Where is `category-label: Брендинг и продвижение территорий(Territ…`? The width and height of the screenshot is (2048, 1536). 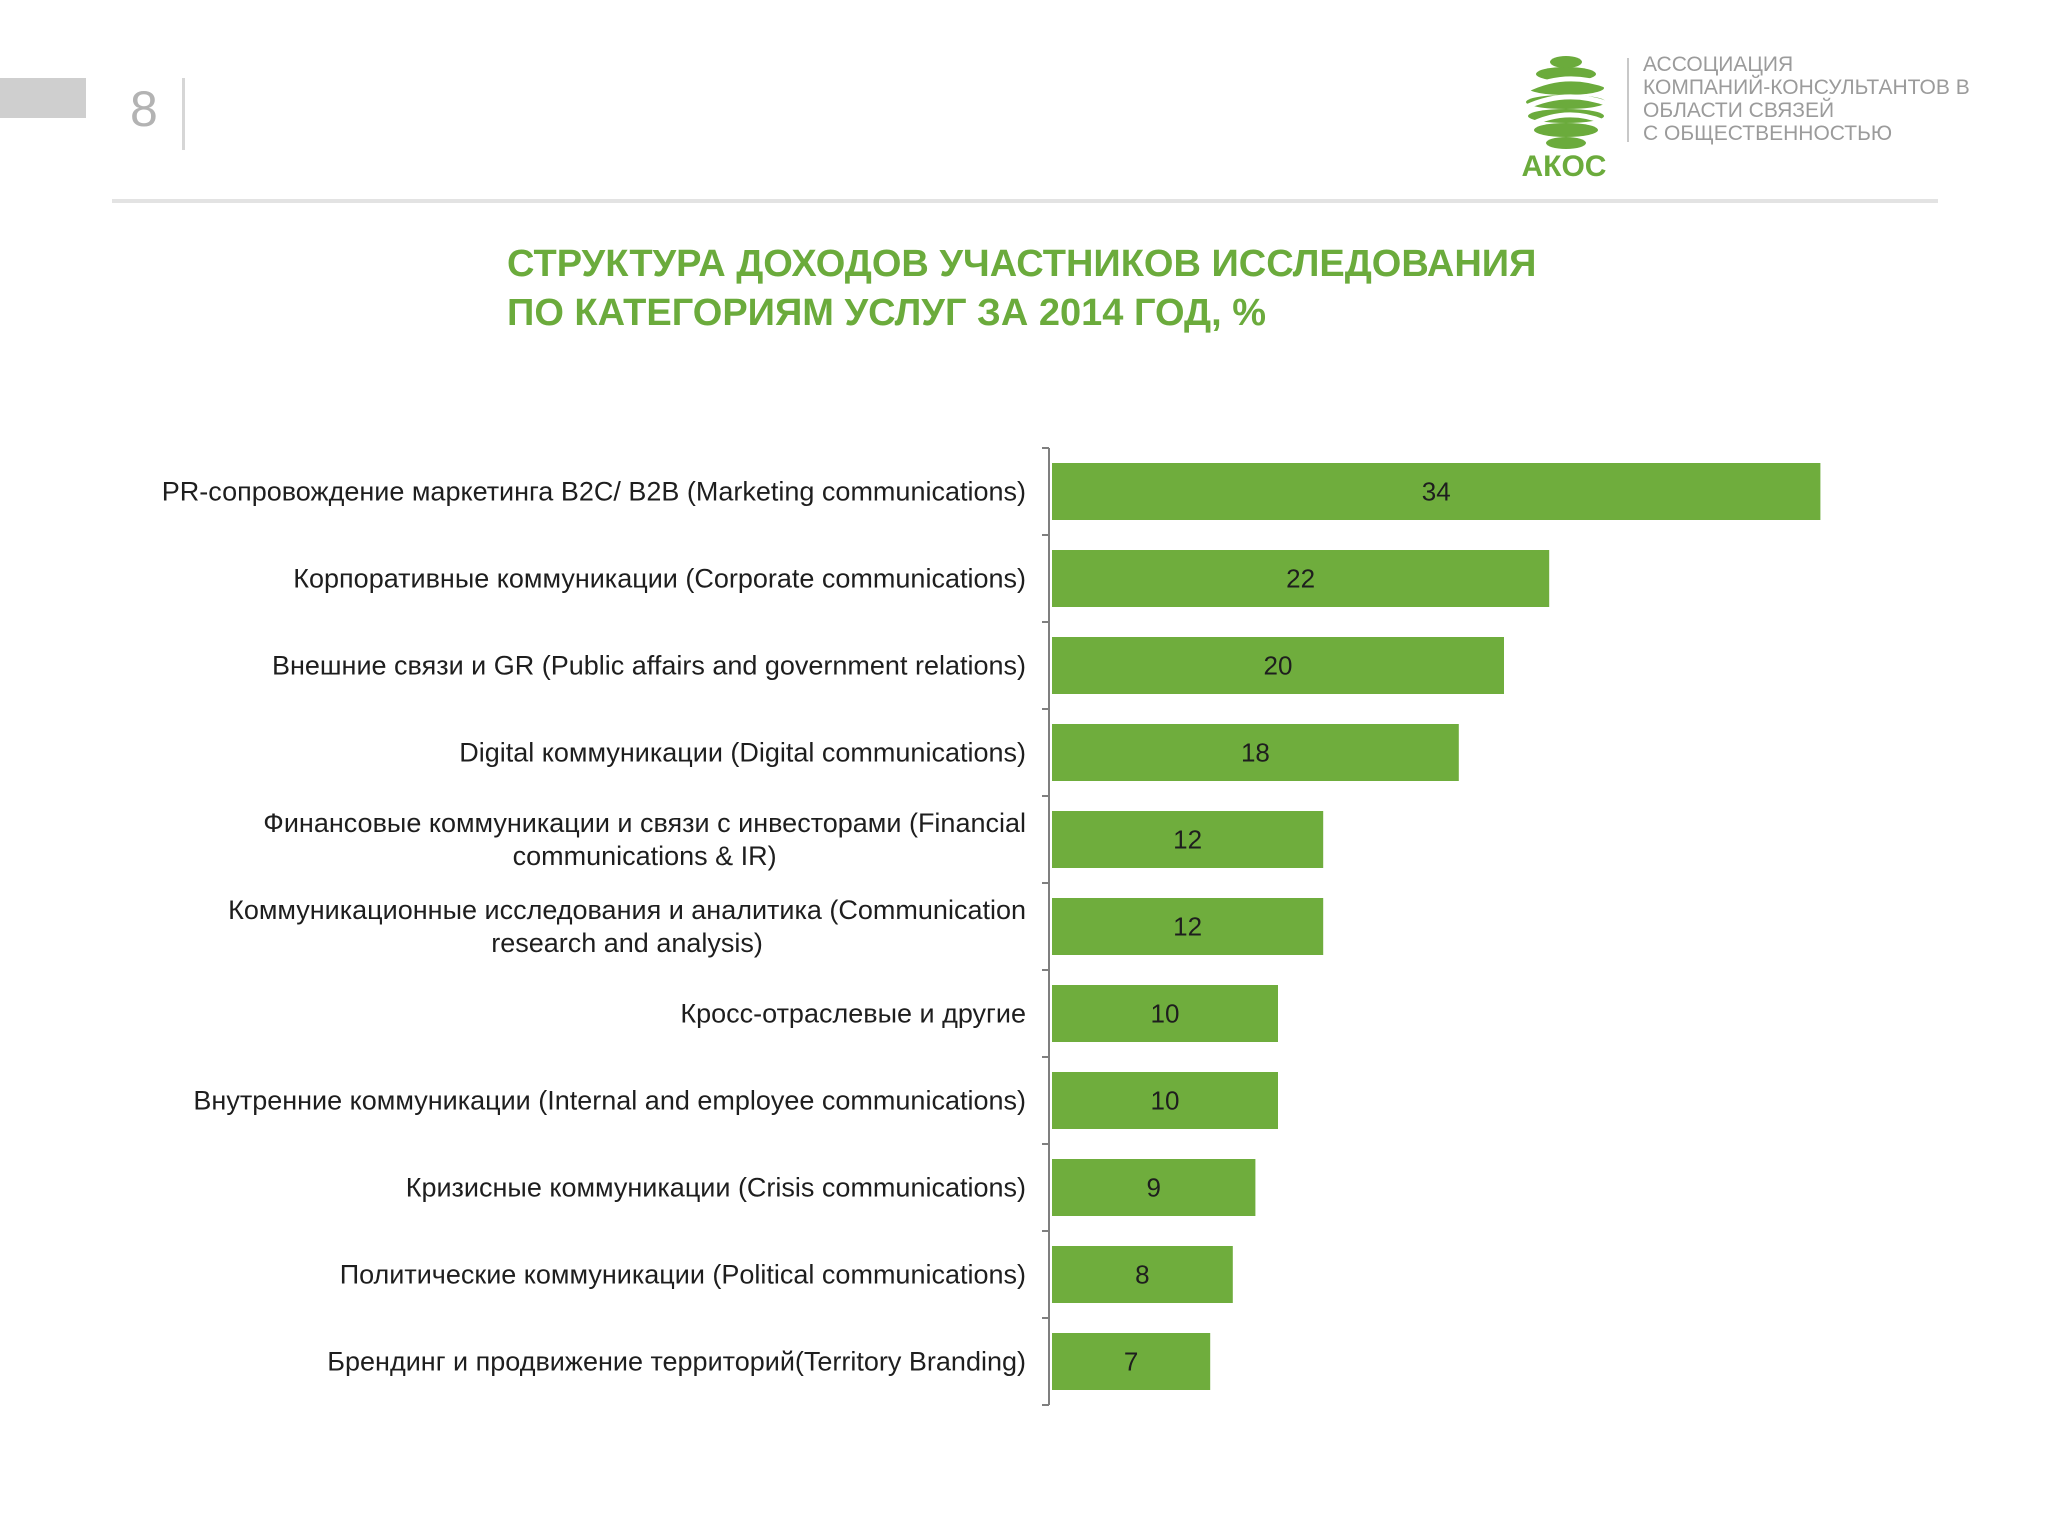
category-label: Брендинг и продвижение территорий(Territ… is located at coordinates (676, 1362).